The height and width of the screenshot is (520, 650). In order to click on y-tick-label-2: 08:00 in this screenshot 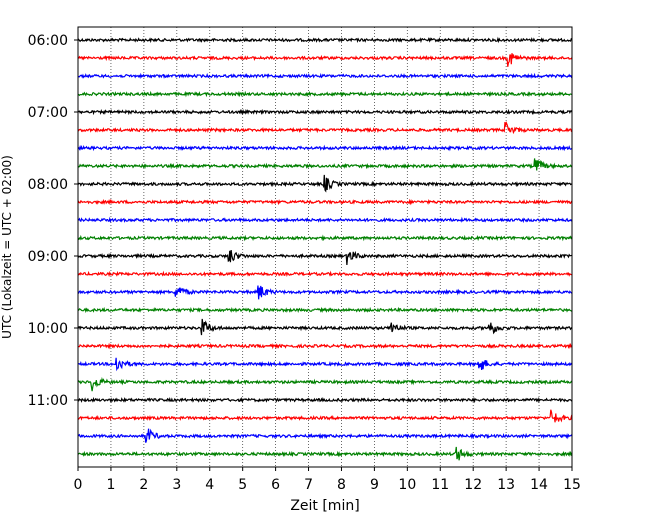, I will do `click(48, 185)`.